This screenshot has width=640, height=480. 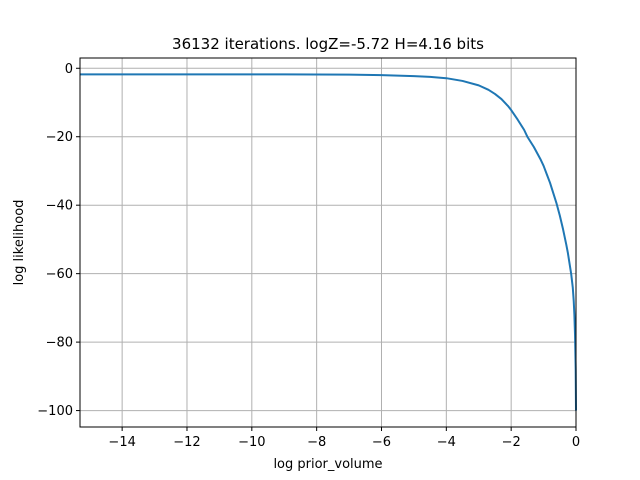 What do you see at coordinates (576, 442) in the screenshot?
I see `x-tick-label: 0` at bounding box center [576, 442].